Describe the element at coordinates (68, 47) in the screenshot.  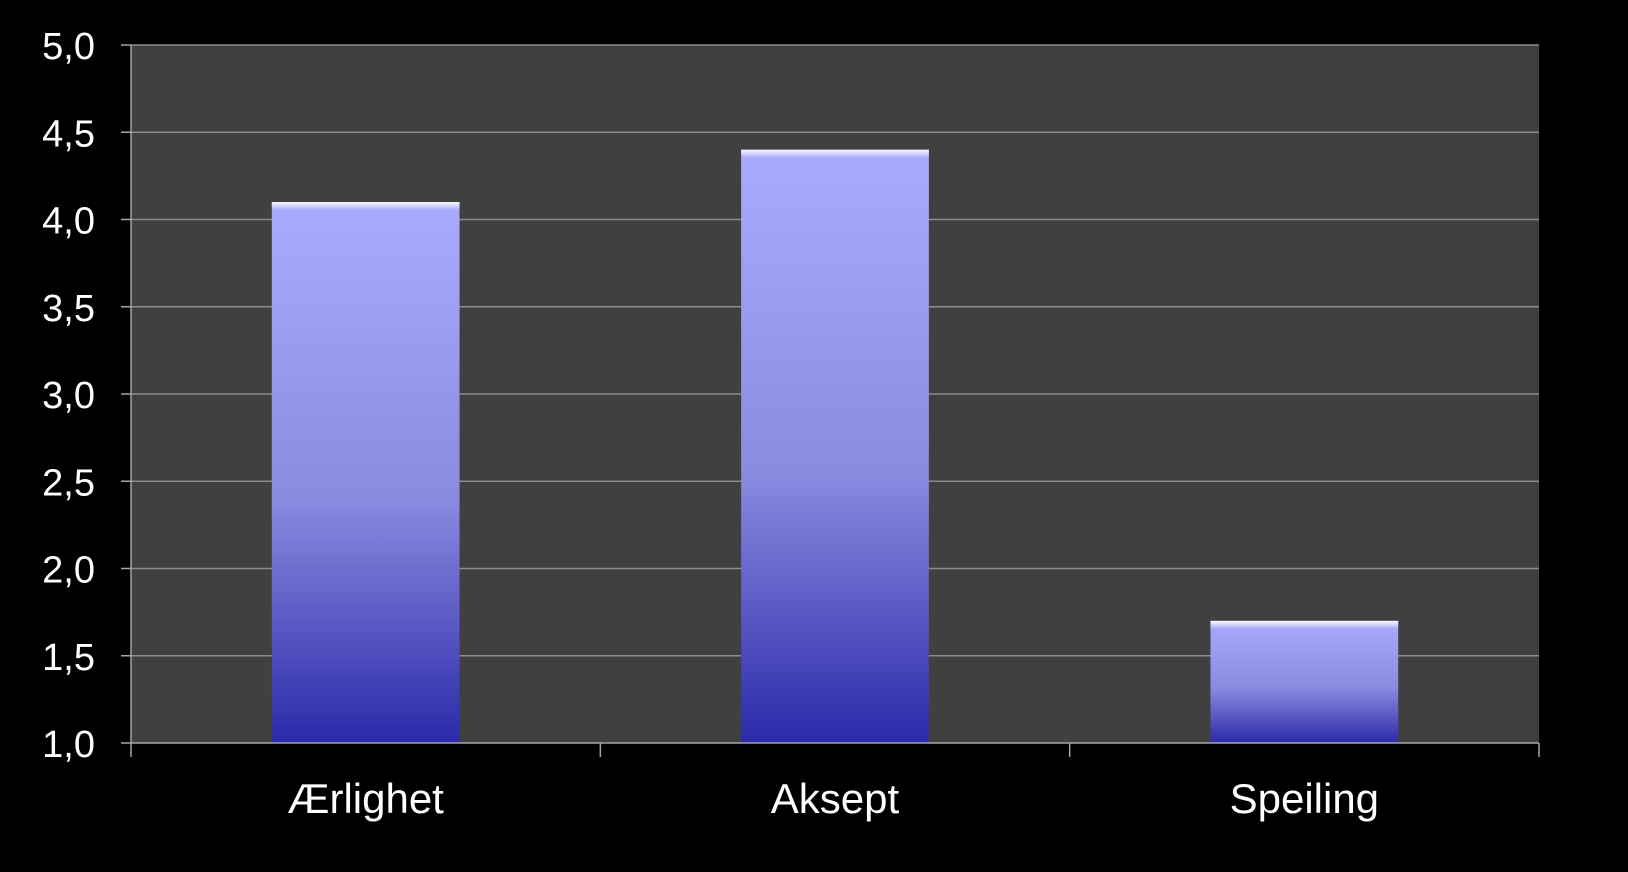
I see `y-tick-label: 5,0` at that location.